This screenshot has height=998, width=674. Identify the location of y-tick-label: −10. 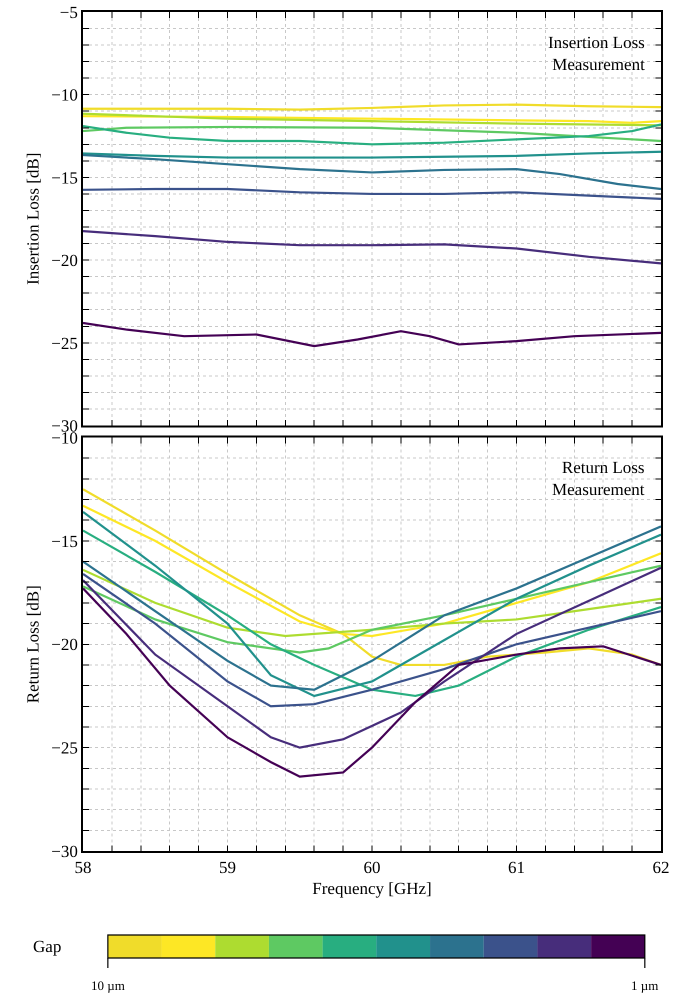
(64, 95).